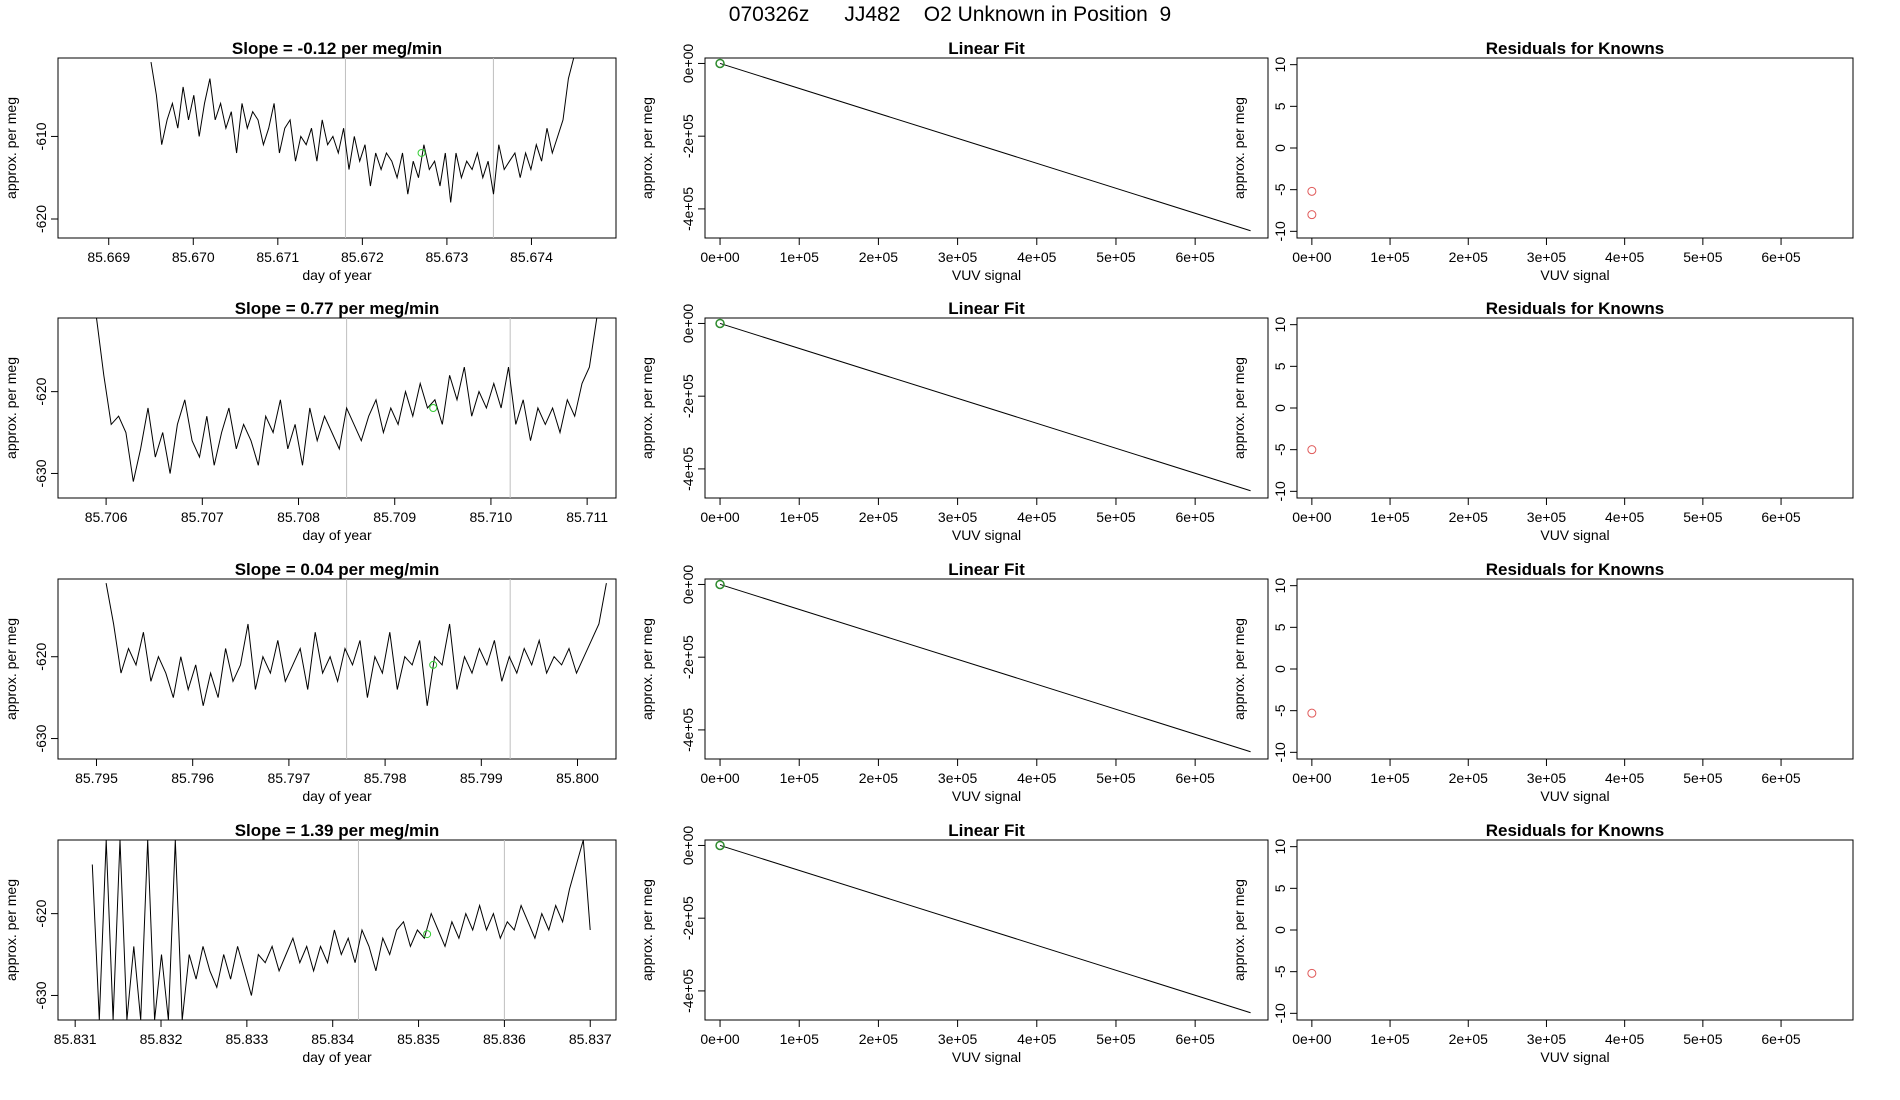  What do you see at coordinates (246, 1039) in the screenshot?
I see `p4-1-x-tick-label: 85.833` at bounding box center [246, 1039].